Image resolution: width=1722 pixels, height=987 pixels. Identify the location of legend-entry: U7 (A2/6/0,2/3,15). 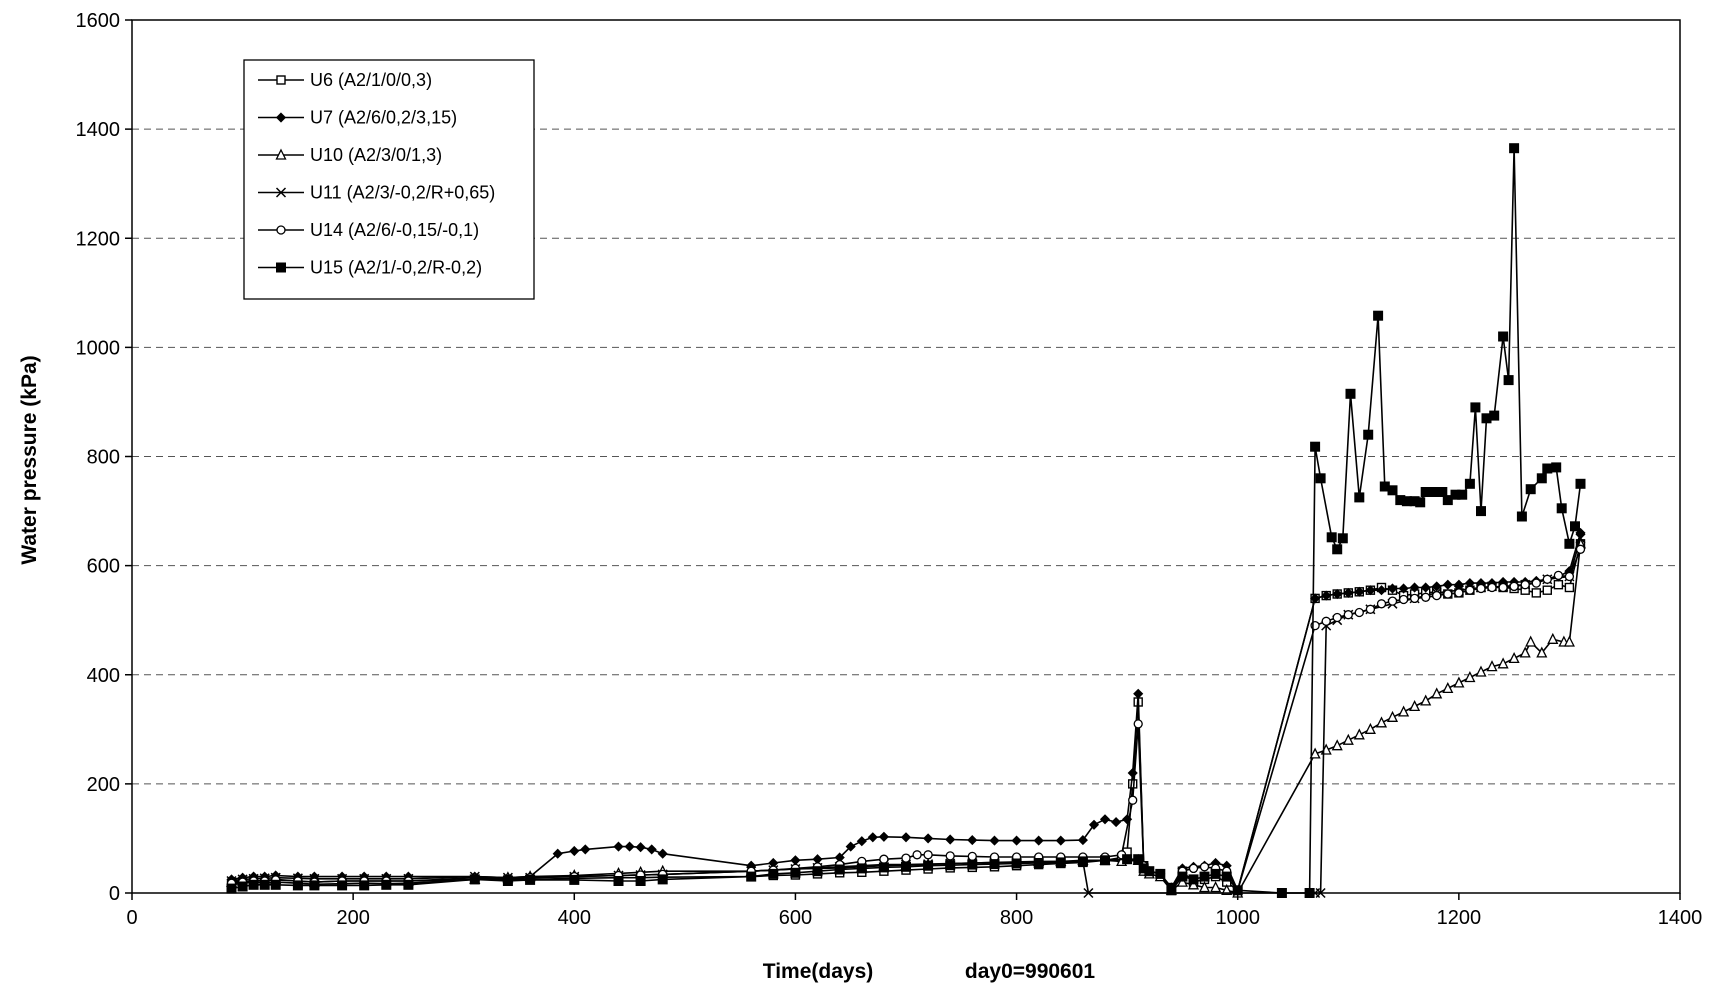
(357, 118).